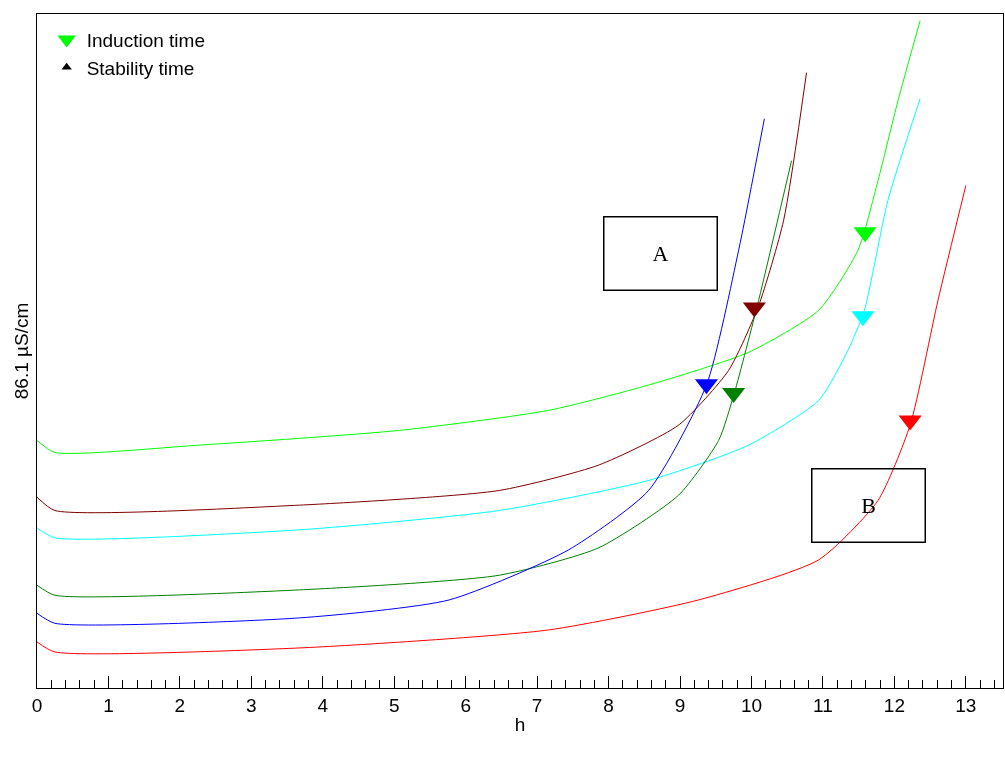  What do you see at coordinates (966, 705) in the screenshot?
I see `x-tick-label: 13` at bounding box center [966, 705].